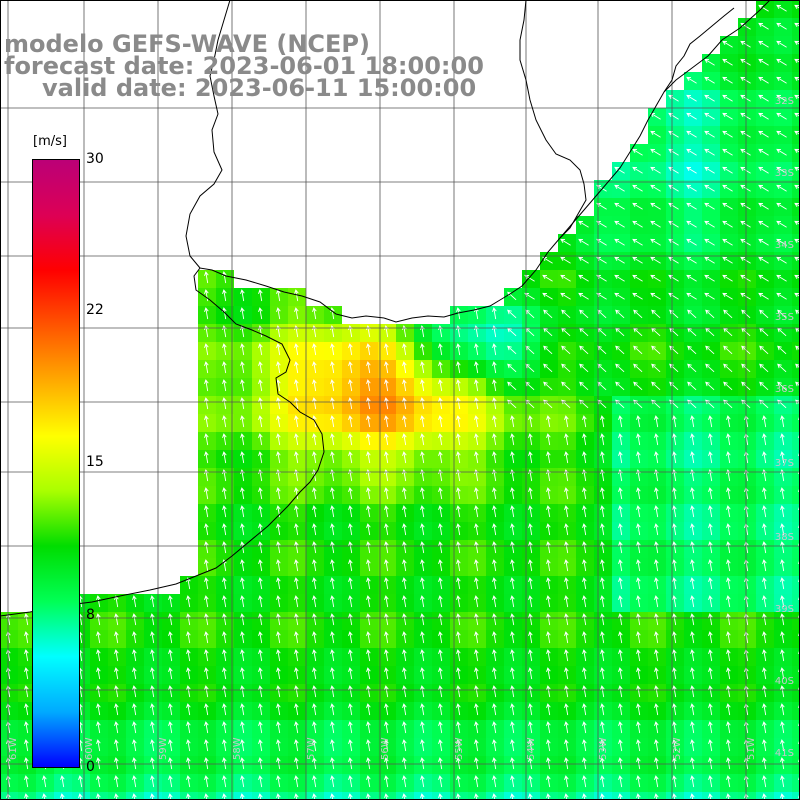  What do you see at coordinates (784, 173) in the screenshot?
I see `lat-label: 33S` at bounding box center [784, 173].